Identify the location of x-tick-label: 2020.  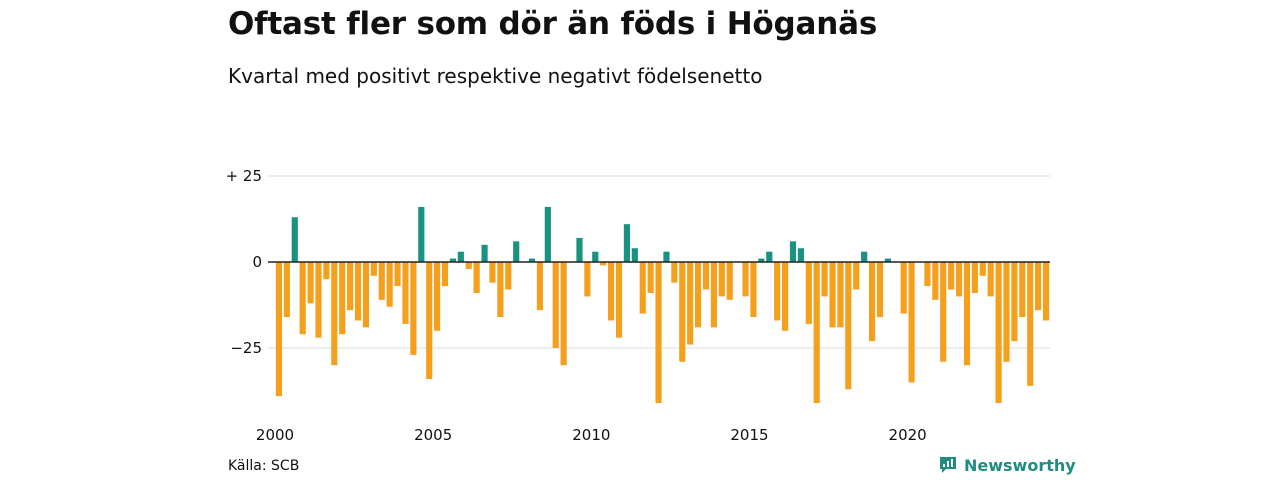
(908, 435).